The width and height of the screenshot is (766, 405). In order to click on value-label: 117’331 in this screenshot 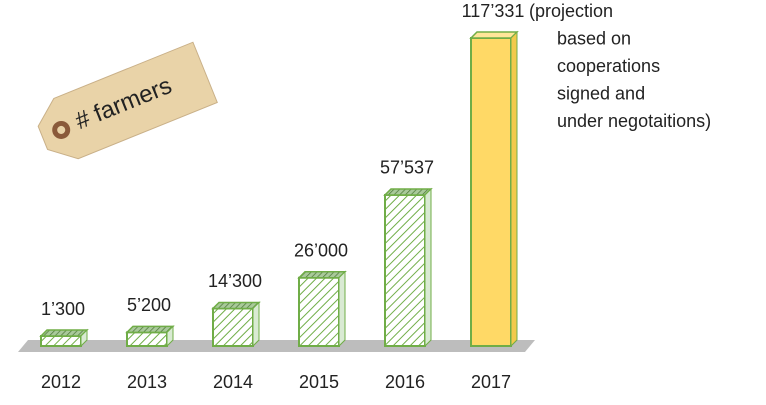, I will do `click(493, 11)`.